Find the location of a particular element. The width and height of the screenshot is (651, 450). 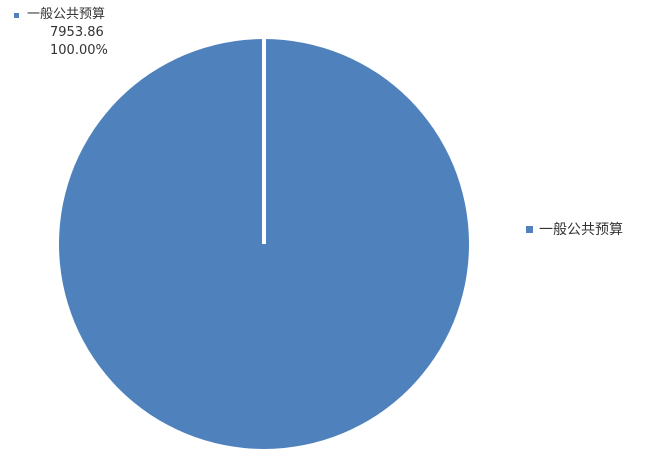

data-label-percent: 100.00% is located at coordinates (79, 50).